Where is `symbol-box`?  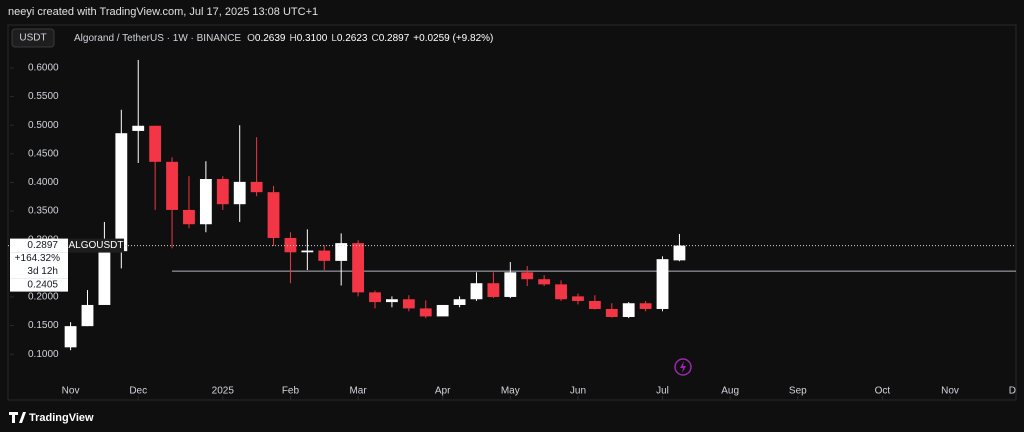
symbol-box is located at coordinates (96, 245).